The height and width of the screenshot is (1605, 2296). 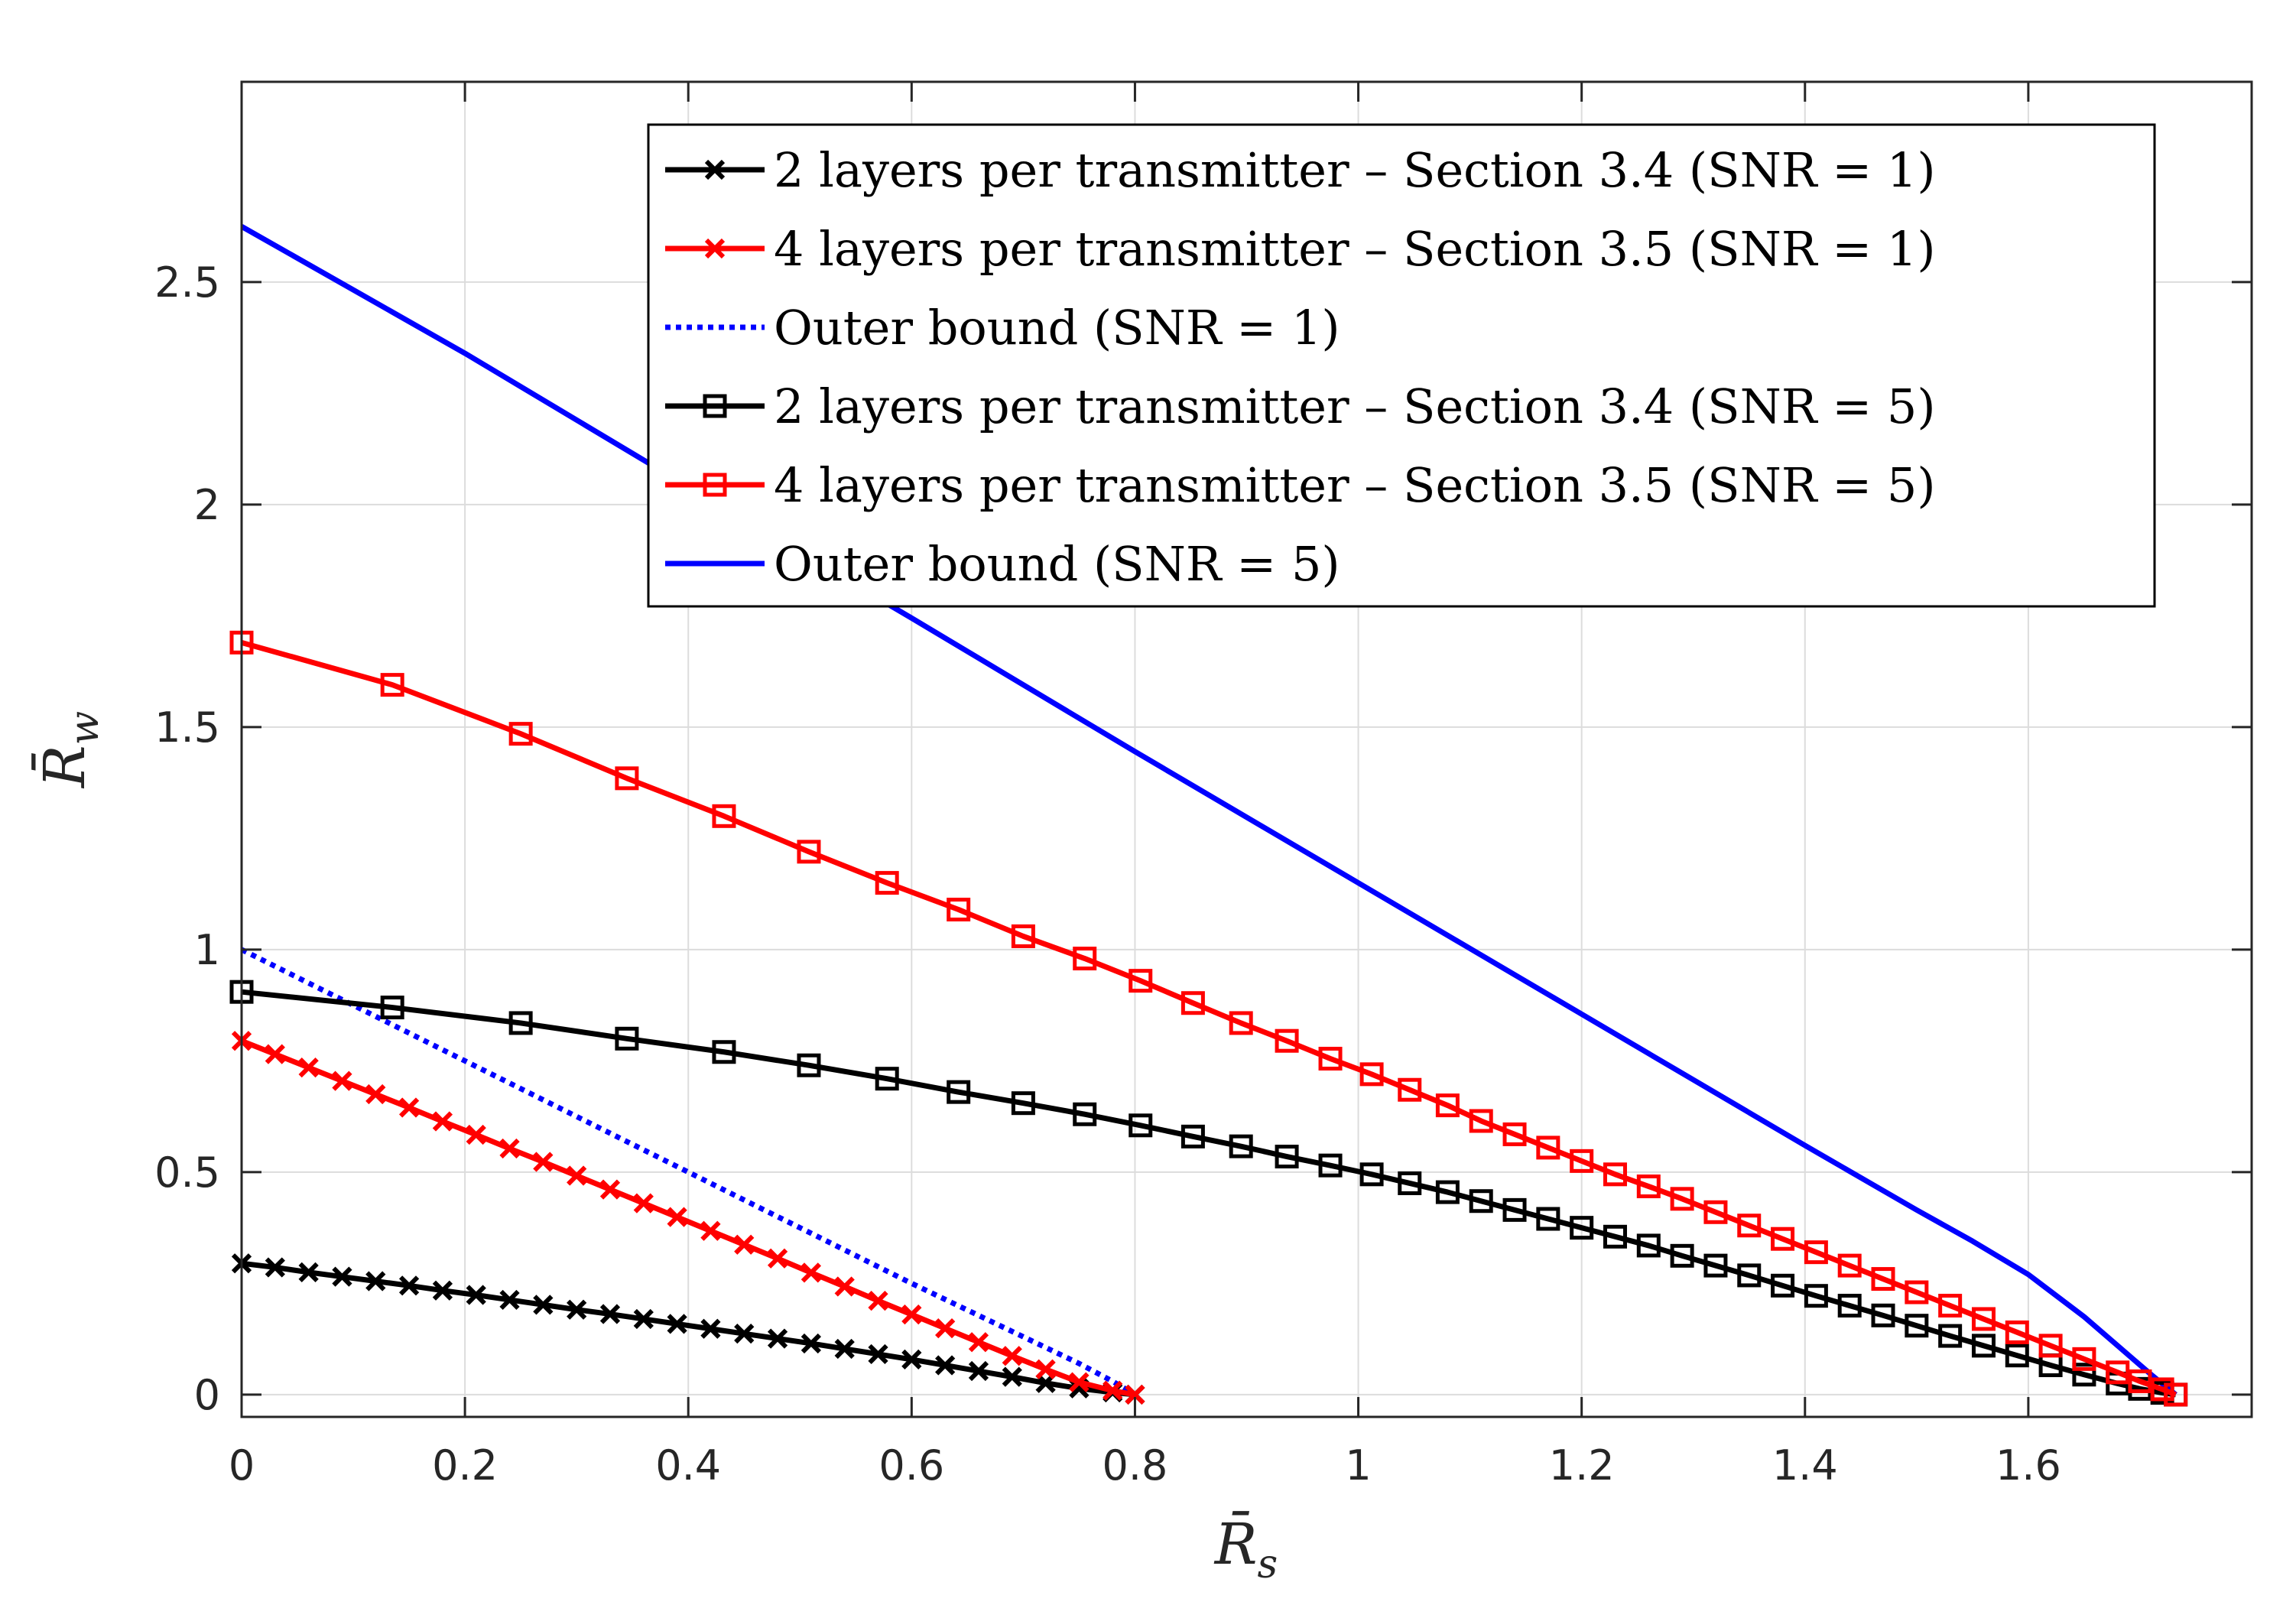 I want to click on y-tick-label: 0, so click(x=207, y=1395).